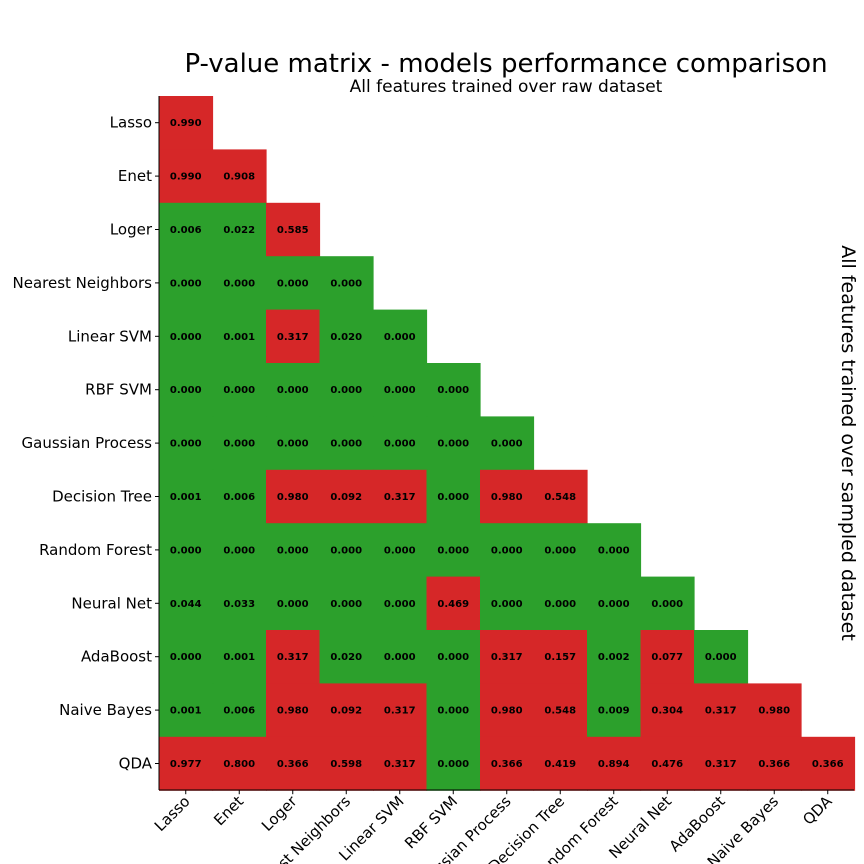 This screenshot has height=864, width=864. What do you see at coordinates (239, 764) in the screenshot?
I see `cell-value-label: 0.800` at bounding box center [239, 764].